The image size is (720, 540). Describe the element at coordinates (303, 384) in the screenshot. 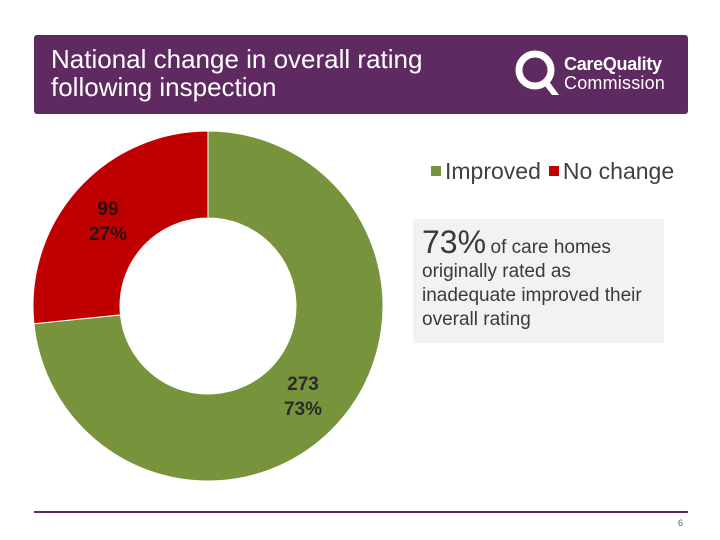

I see `slice-value-improved: 273` at that location.